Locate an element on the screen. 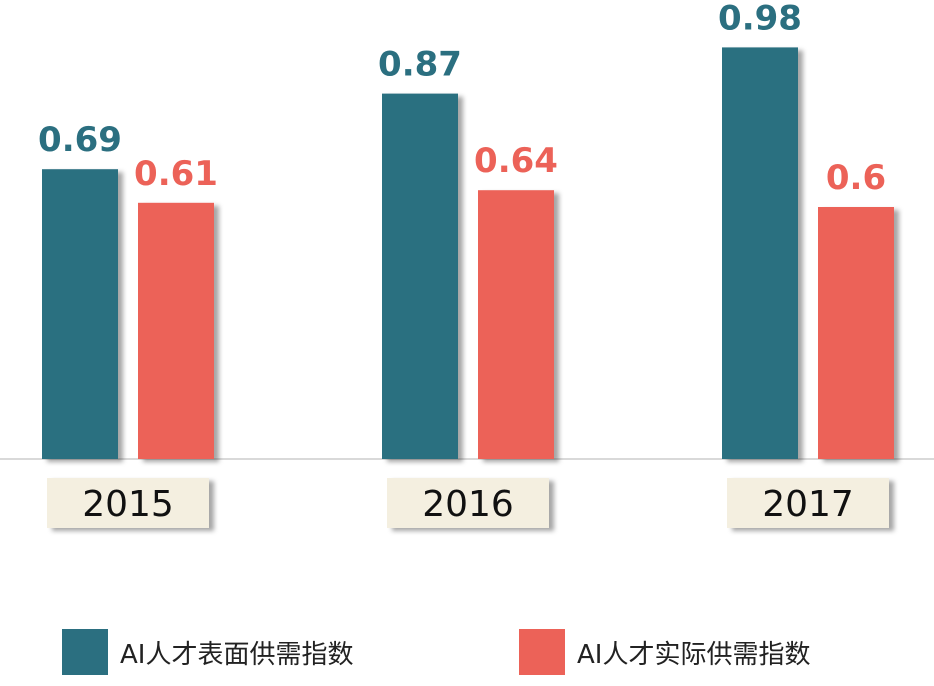  data-label-surface-2016: 0.87 is located at coordinates (420, 65).